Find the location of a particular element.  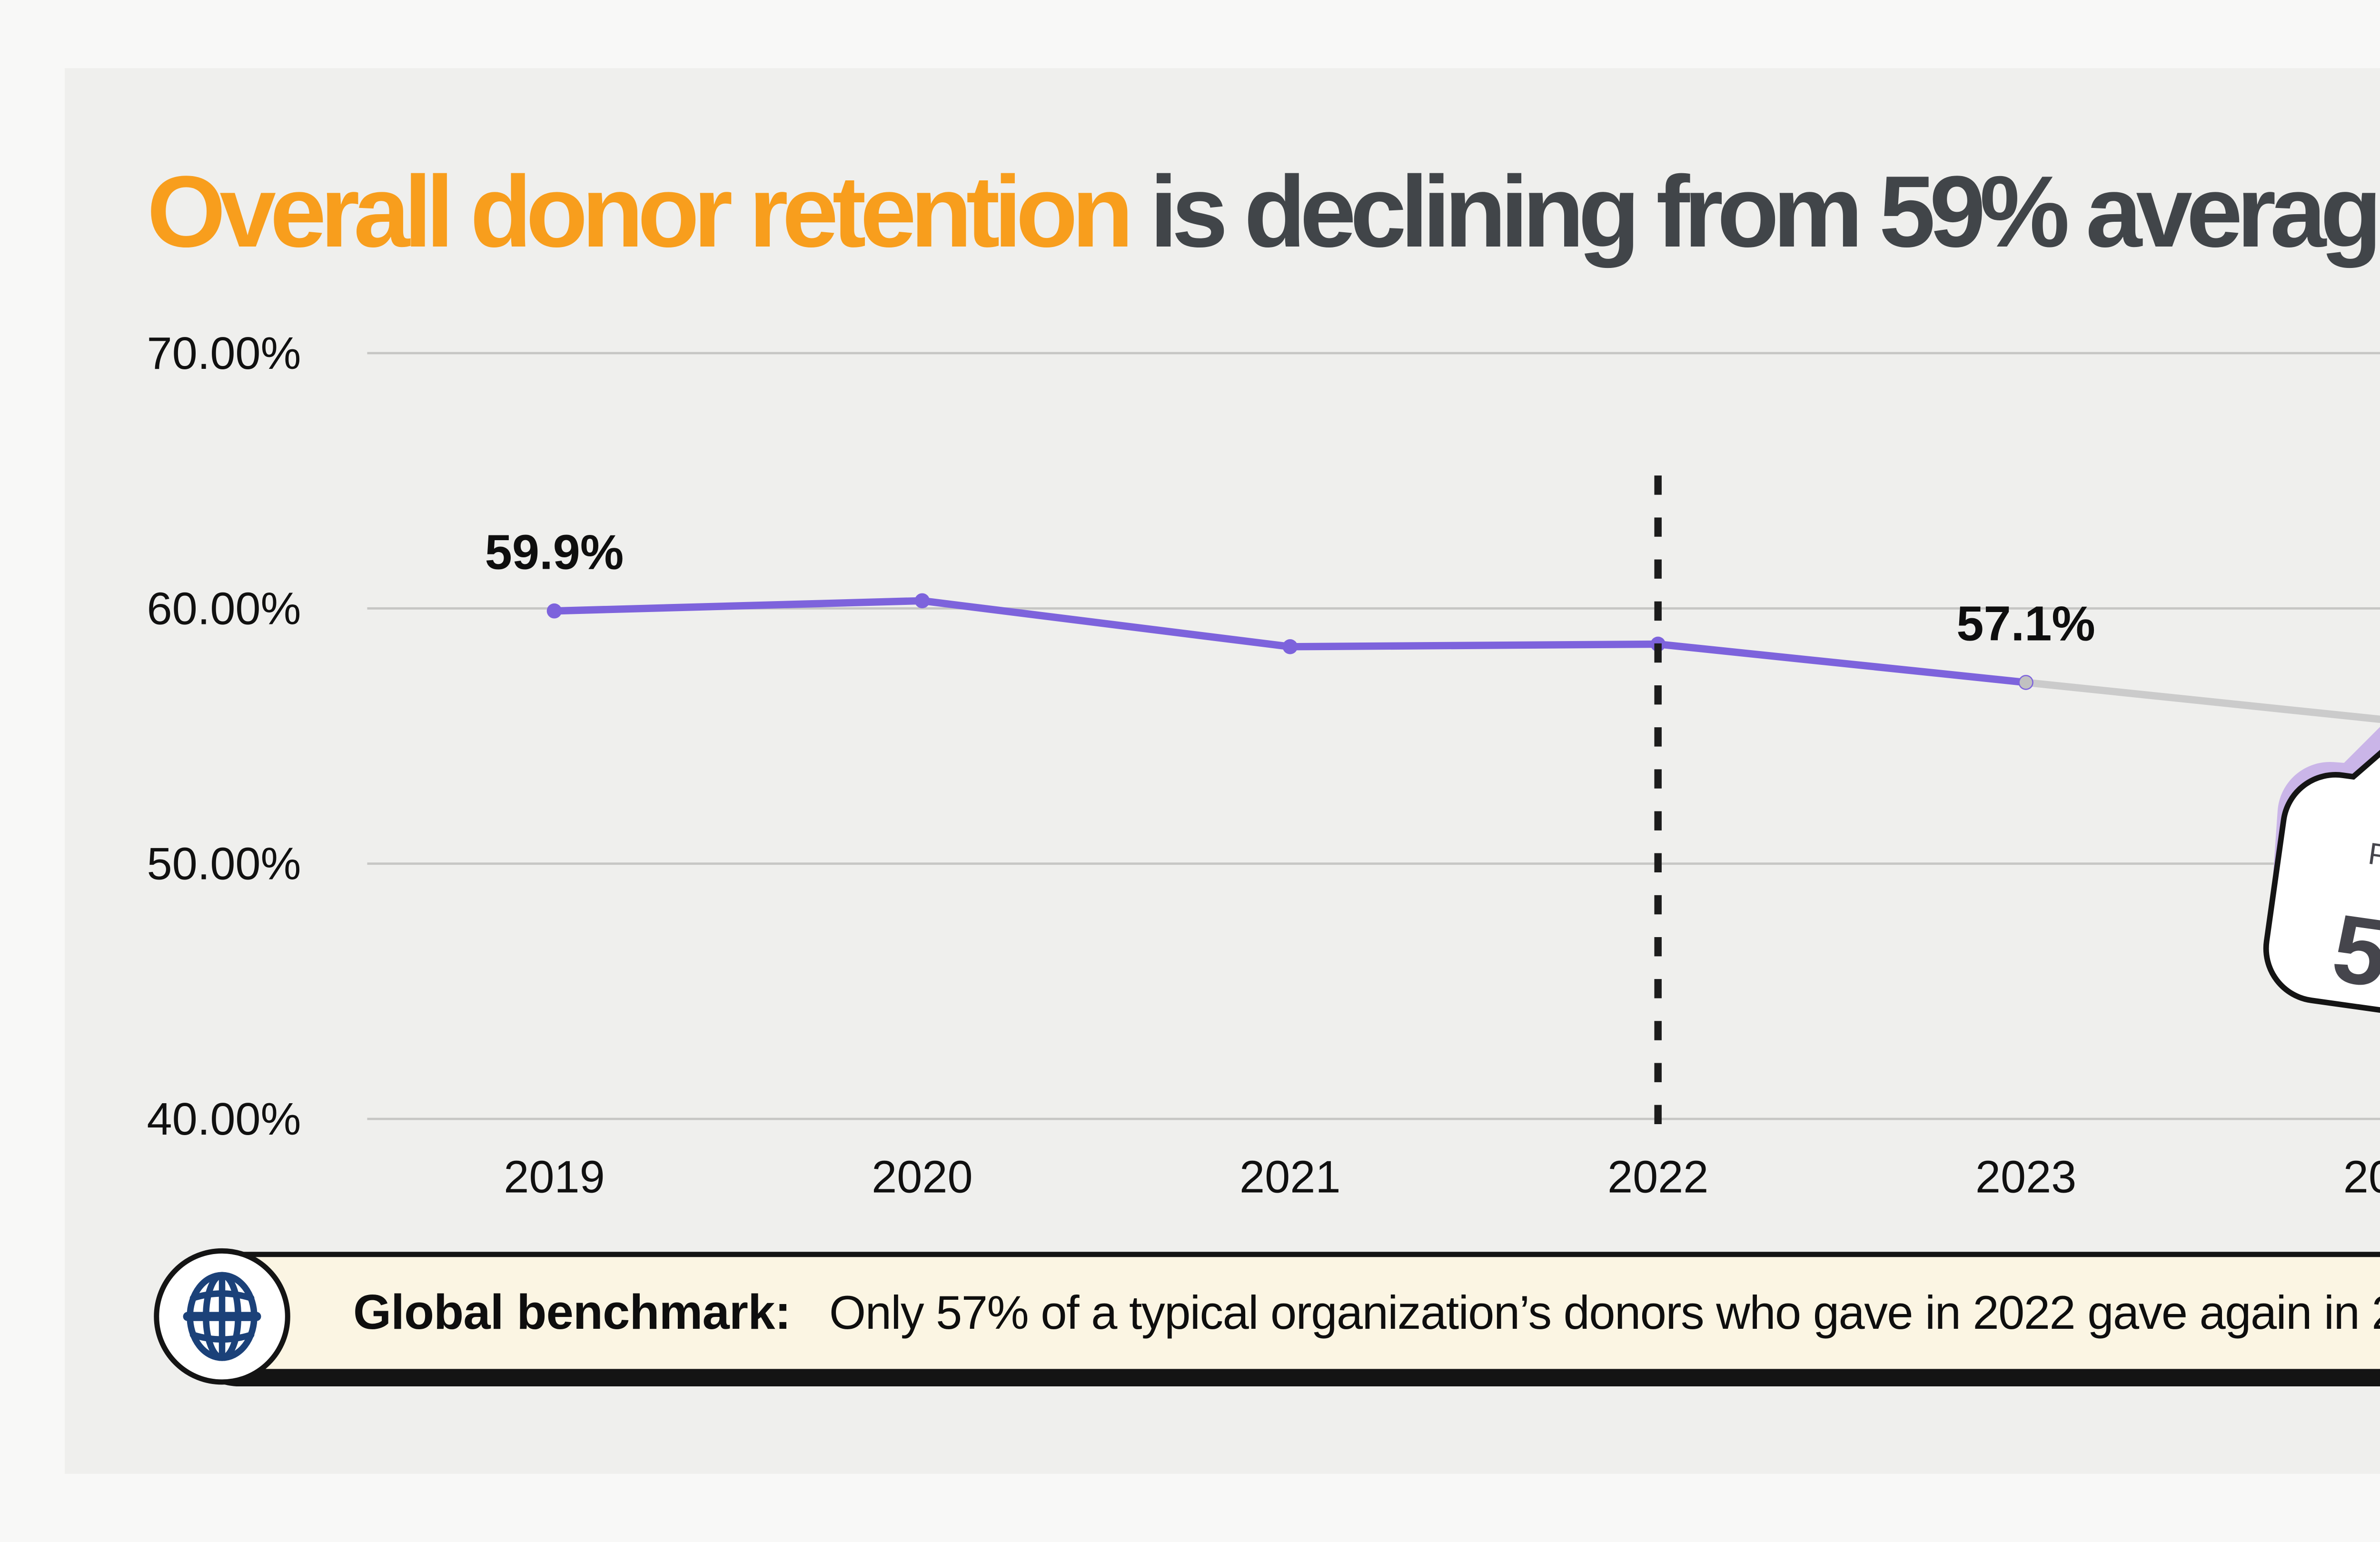

x-tick-label: 2020 is located at coordinates (922, 1177).